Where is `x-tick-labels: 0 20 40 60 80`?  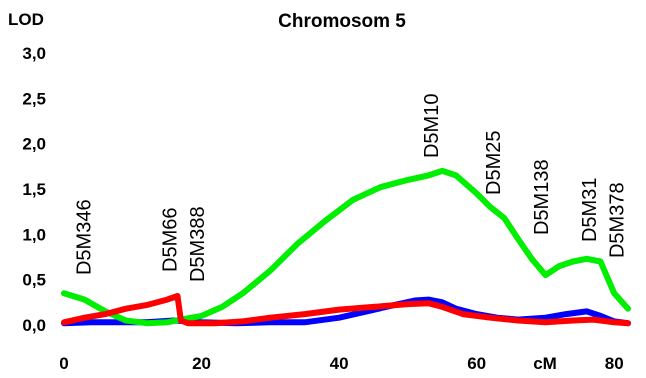 x-tick-labels: 0 20 40 60 80 is located at coordinates (341, 363).